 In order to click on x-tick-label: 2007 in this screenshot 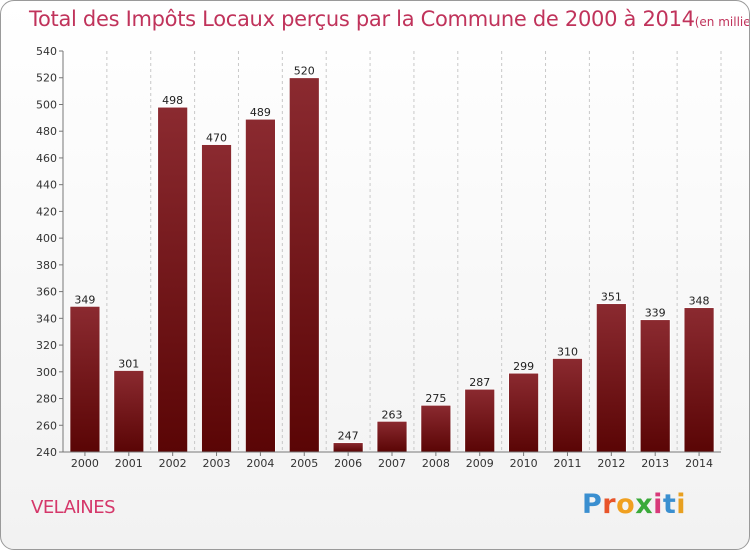, I will do `click(392, 463)`.